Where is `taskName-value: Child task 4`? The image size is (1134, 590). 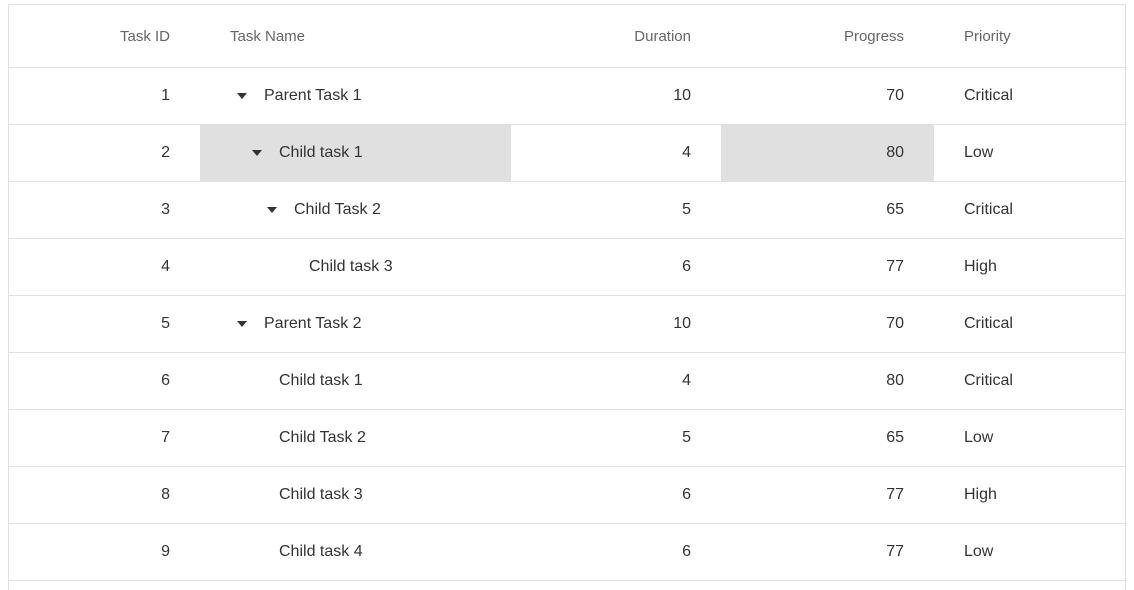
taskName-value: Child task 4 is located at coordinates (321, 551).